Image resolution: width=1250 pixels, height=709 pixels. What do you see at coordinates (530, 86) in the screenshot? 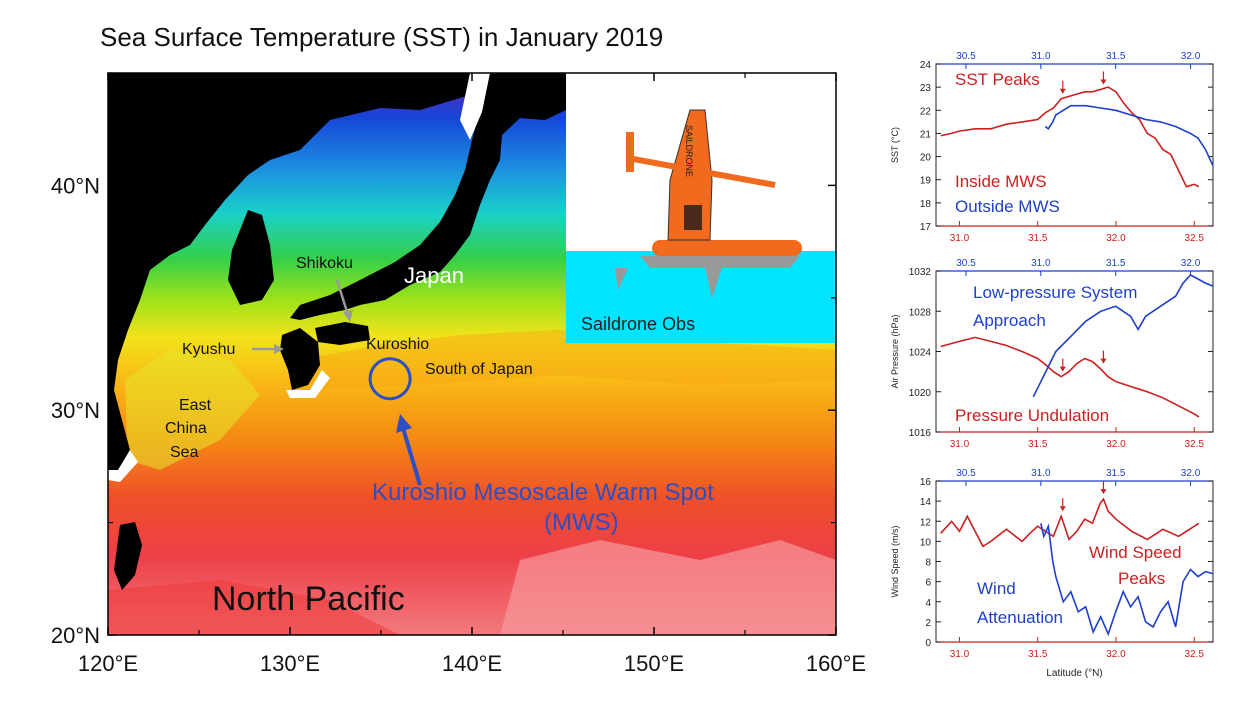
I see `hokkaido-land` at bounding box center [530, 86].